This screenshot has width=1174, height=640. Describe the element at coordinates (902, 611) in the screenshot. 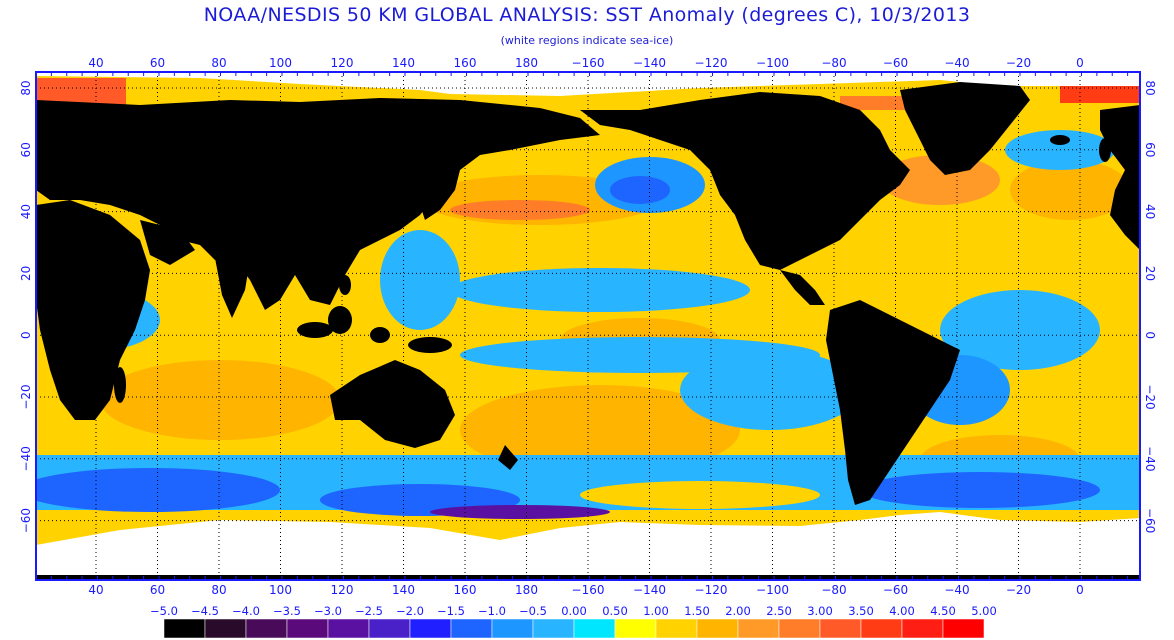

I see `scale-label: 4.00` at that location.